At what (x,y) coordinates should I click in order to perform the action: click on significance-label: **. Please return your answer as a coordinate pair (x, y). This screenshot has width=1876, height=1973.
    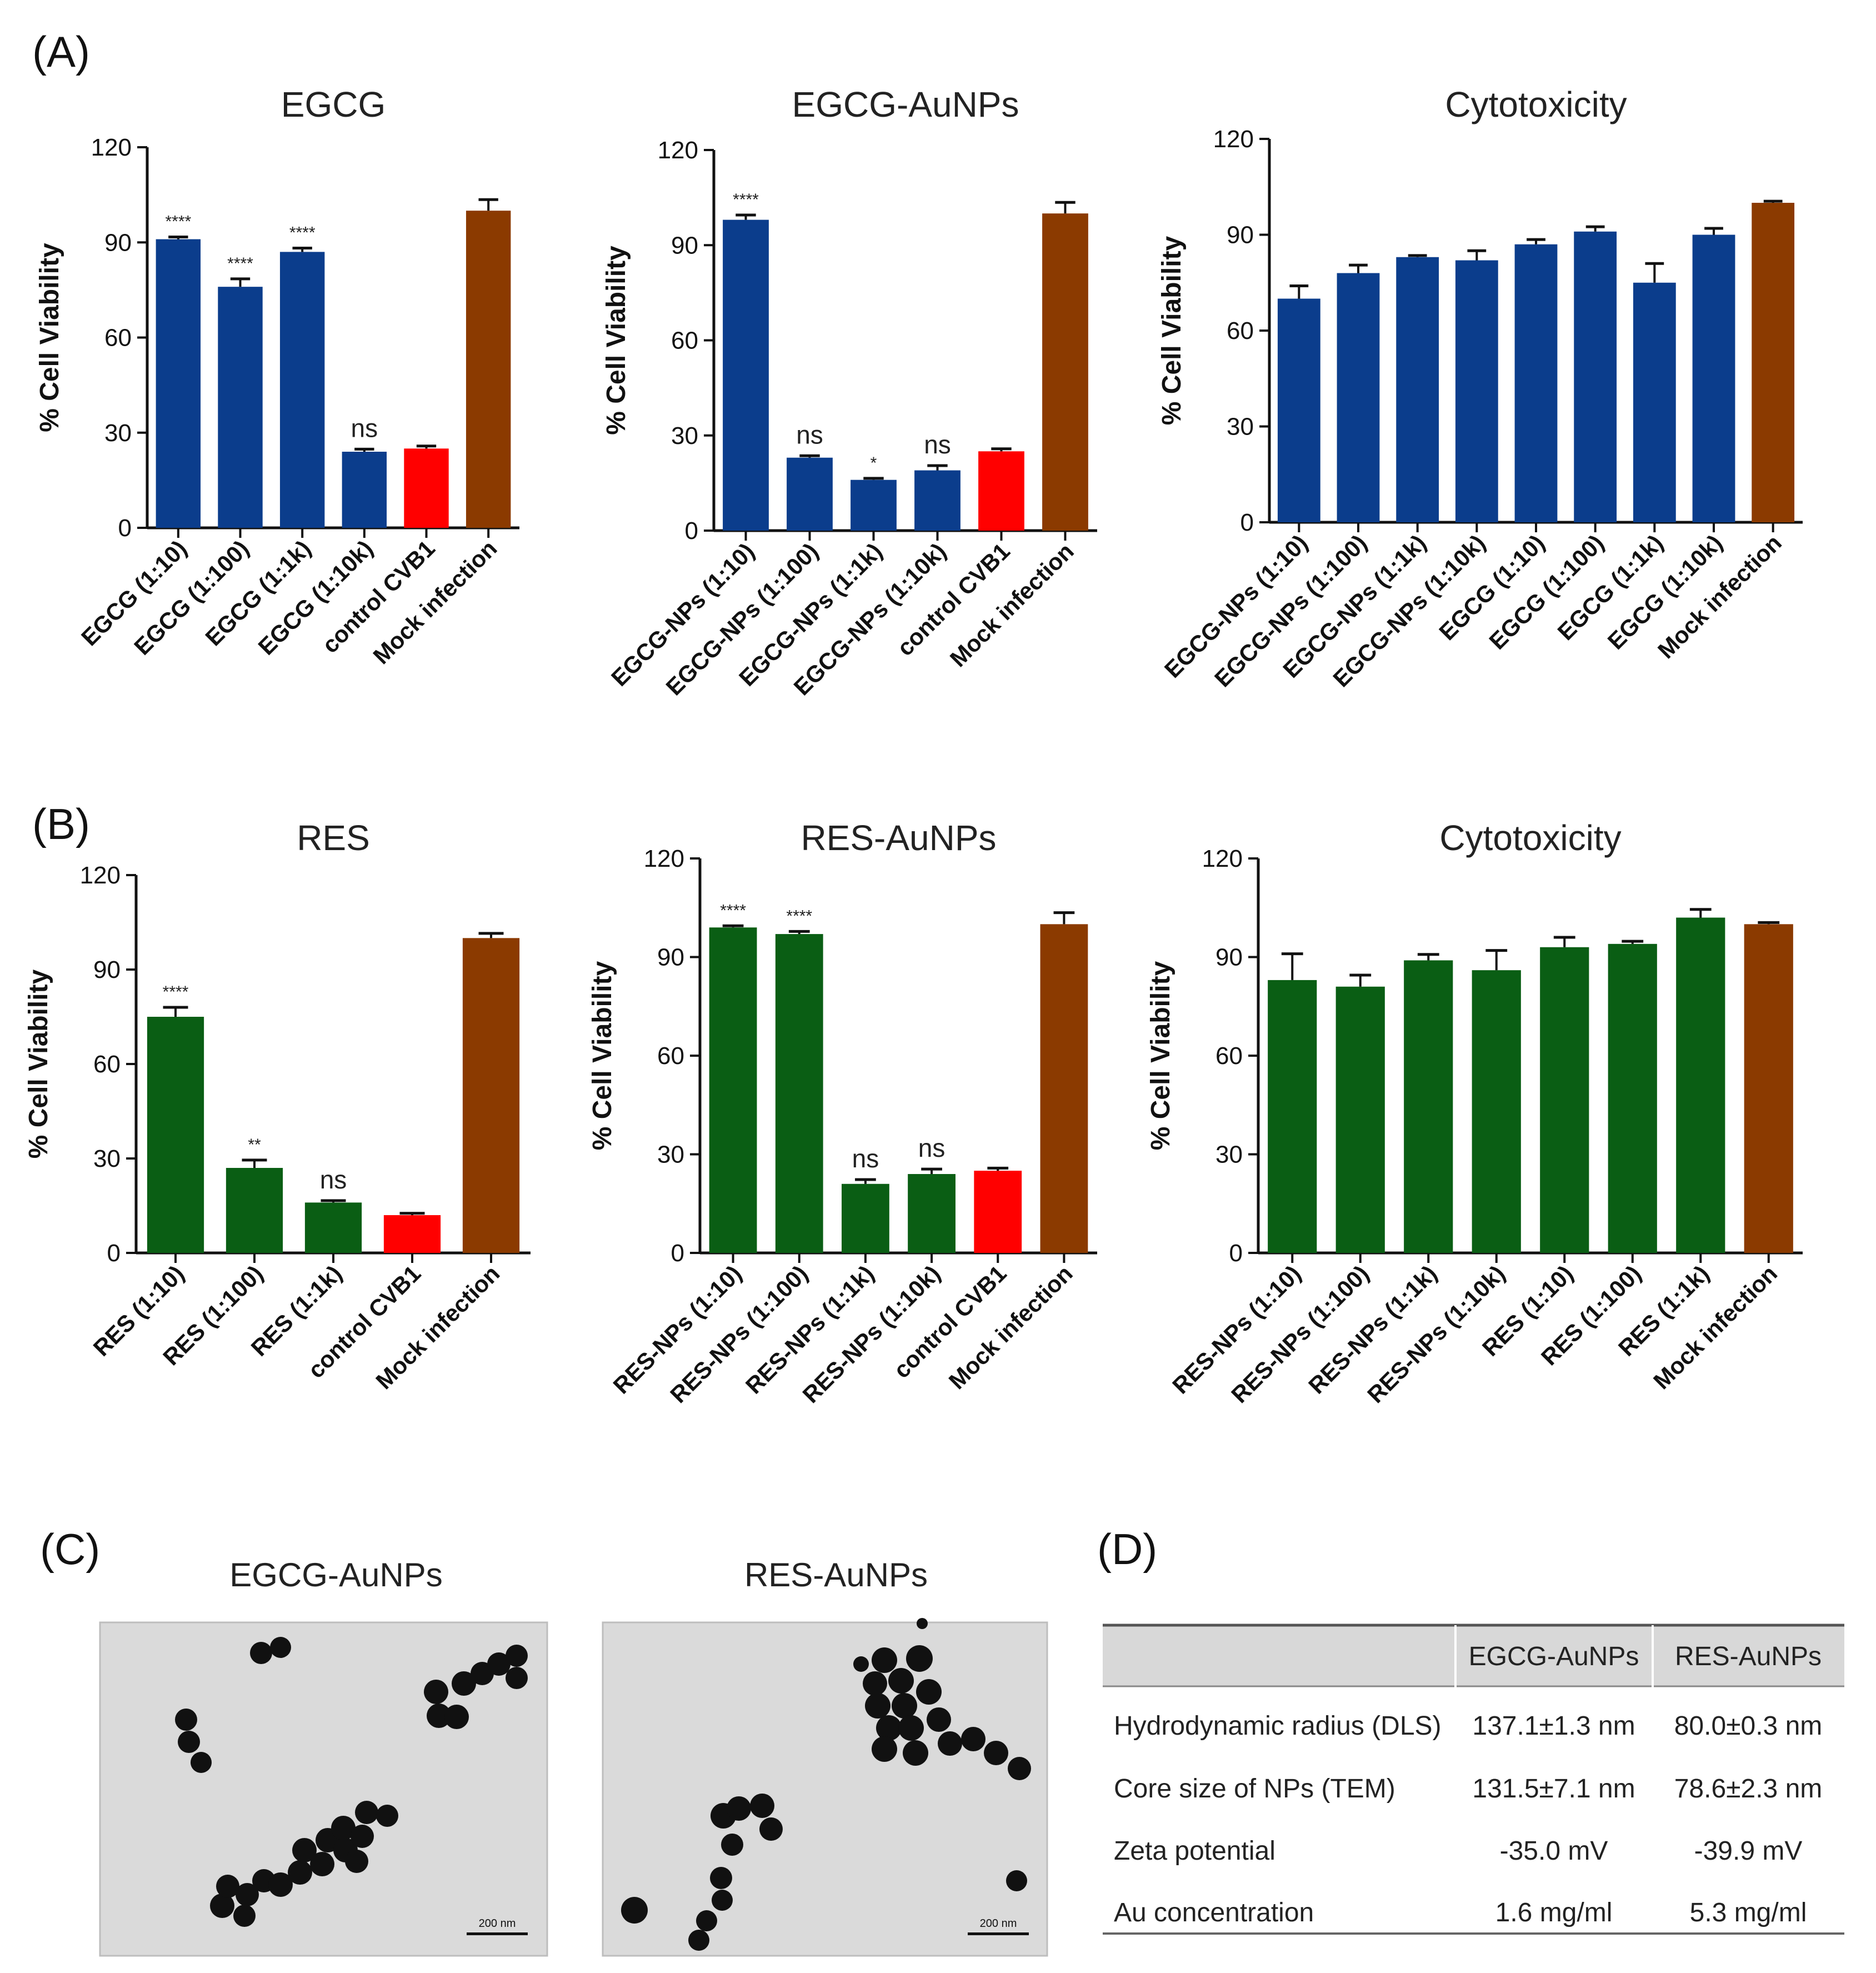
    Looking at the image, I should click on (254, 1145).